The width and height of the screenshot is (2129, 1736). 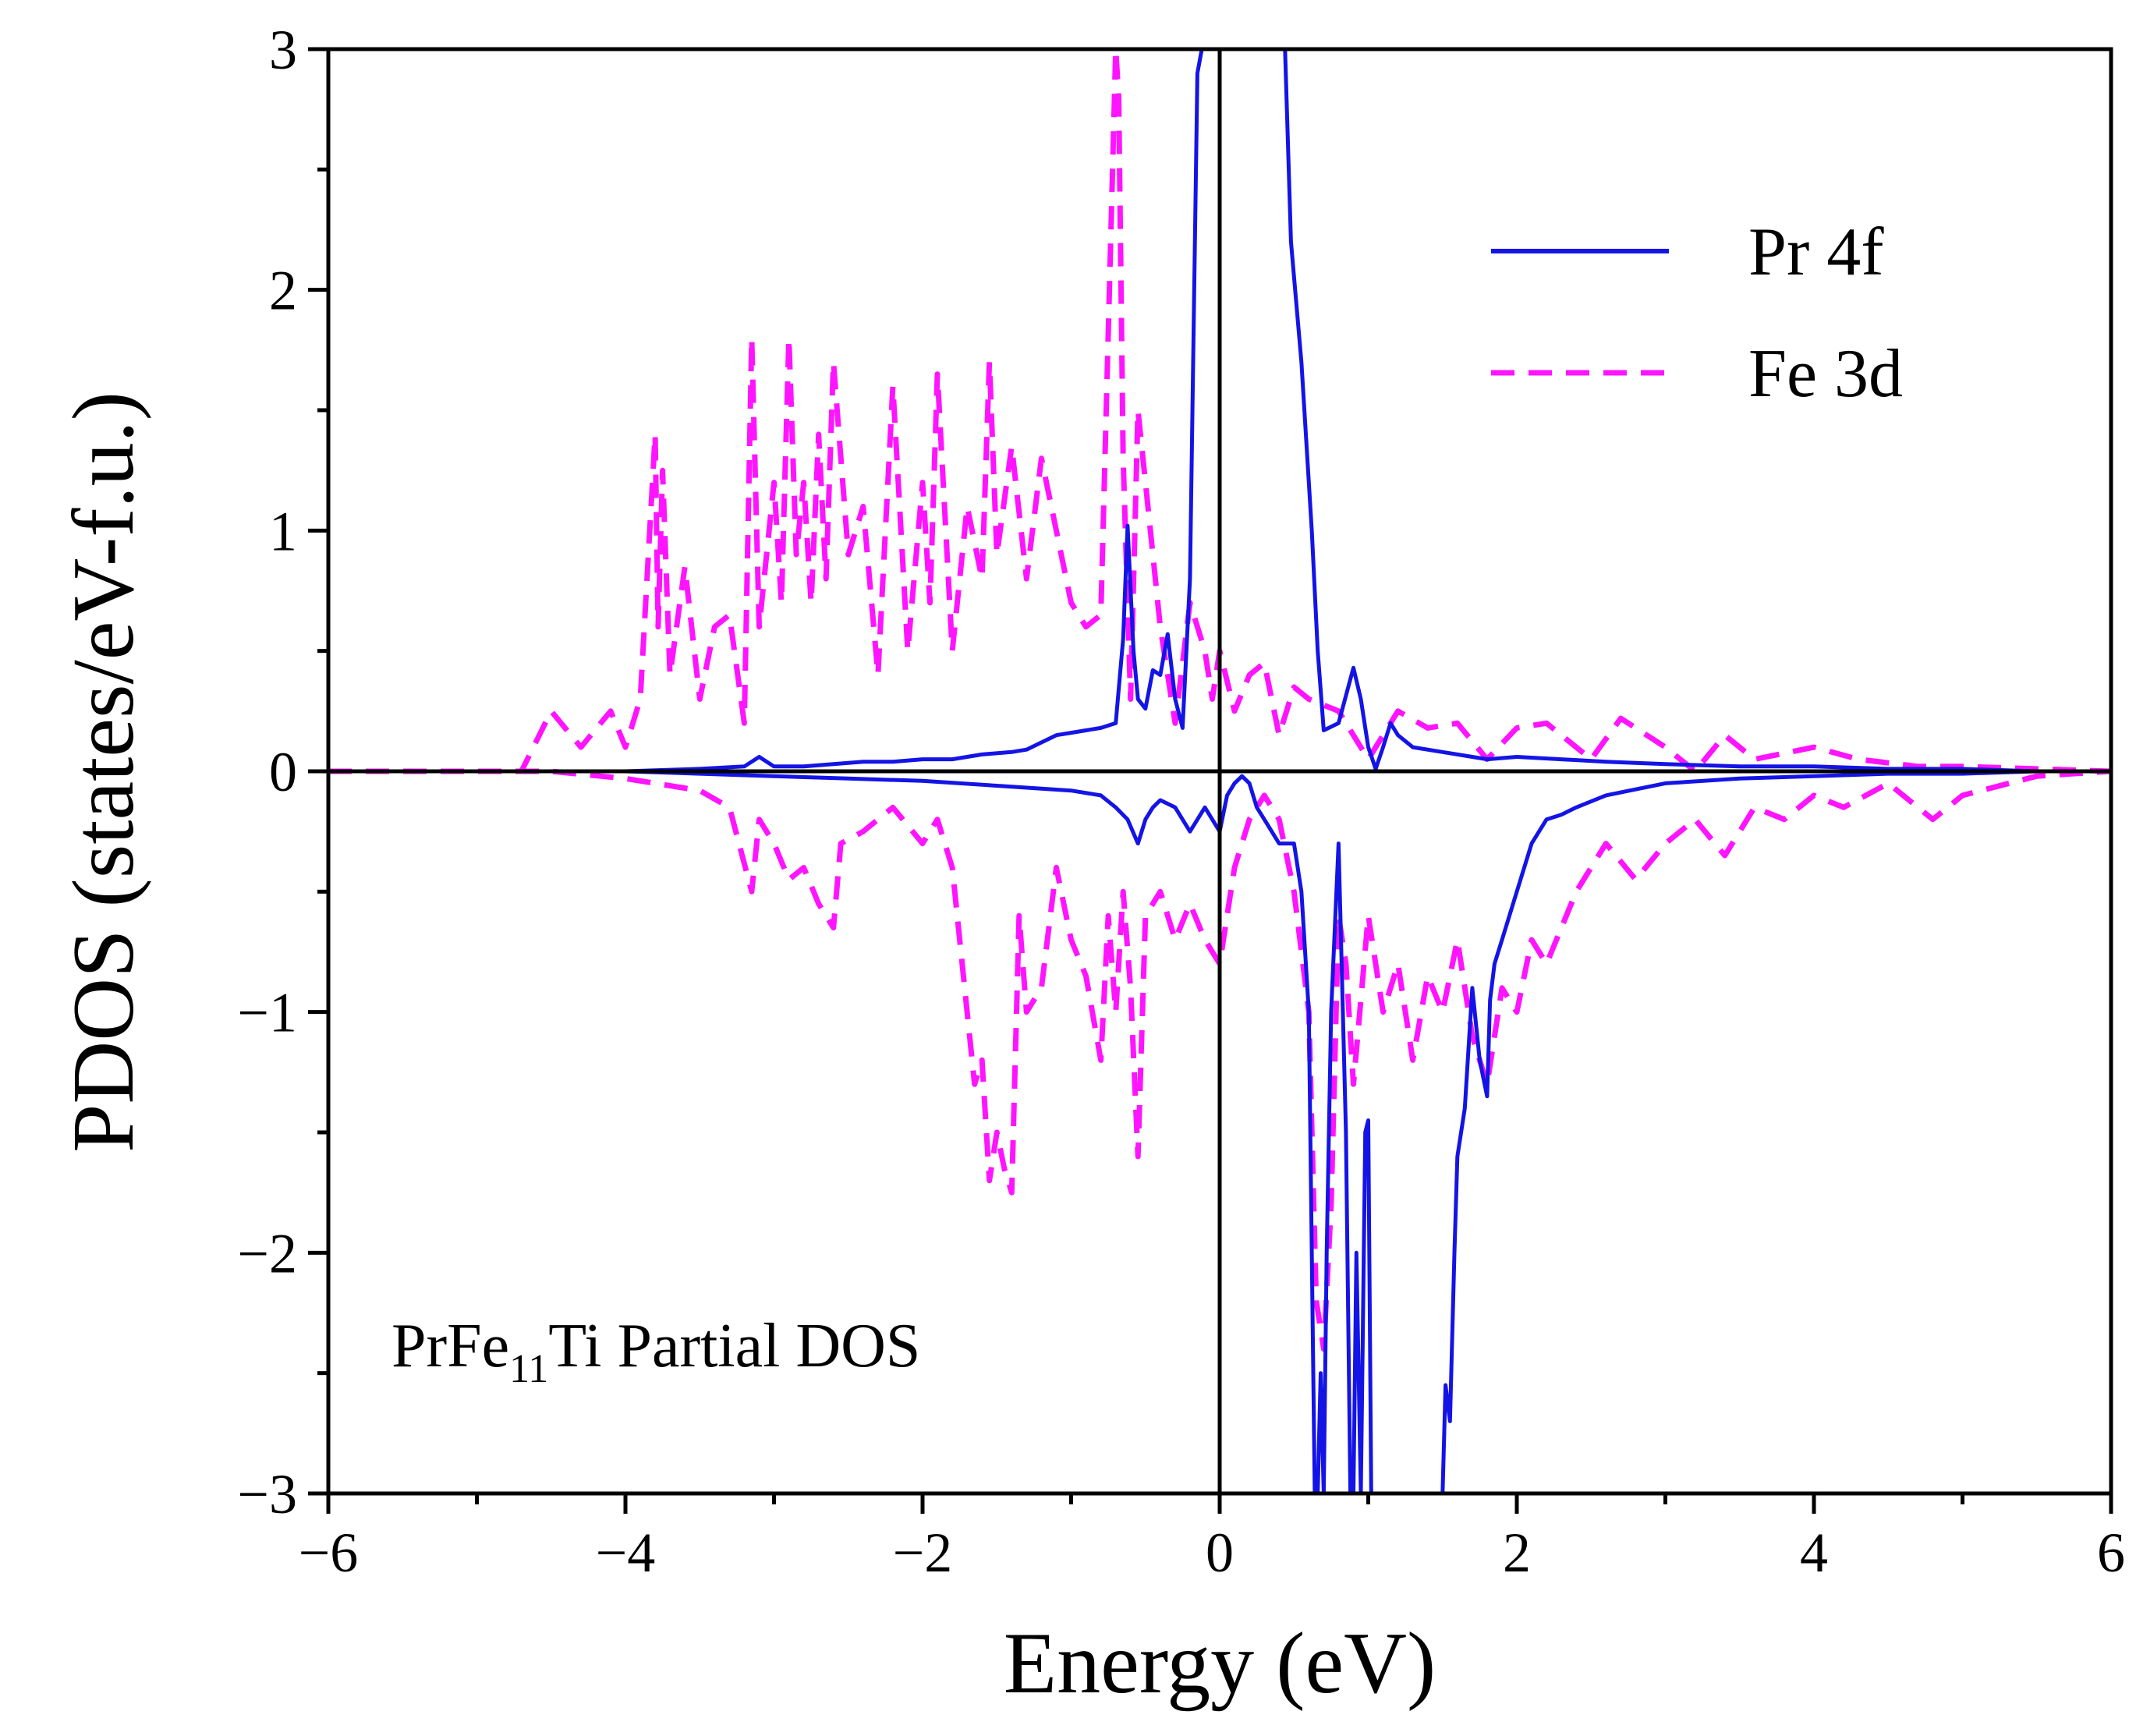 What do you see at coordinates (267, 1253) in the screenshot?
I see `y-tick-label: −2` at bounding box center [267, 1253].